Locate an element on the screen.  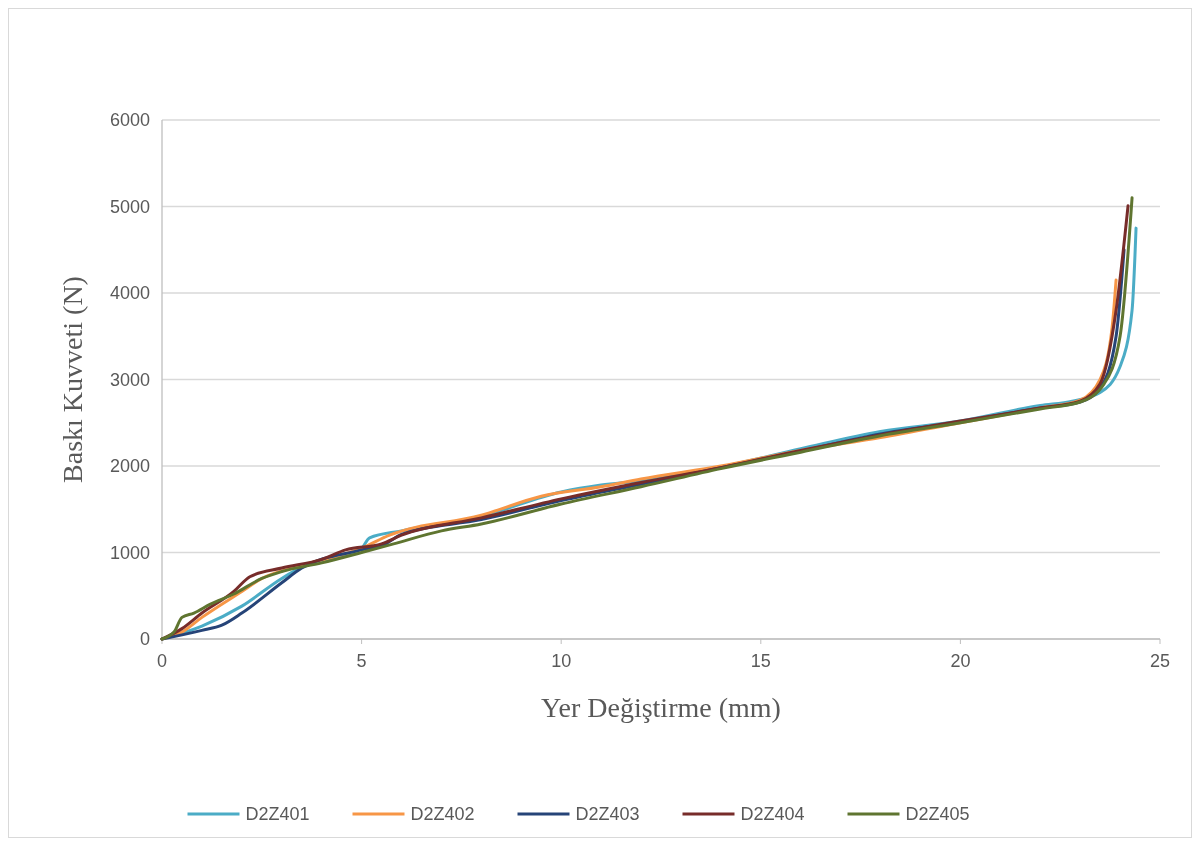
legend-label: D2Z402 is located at coordinates (442, 814).